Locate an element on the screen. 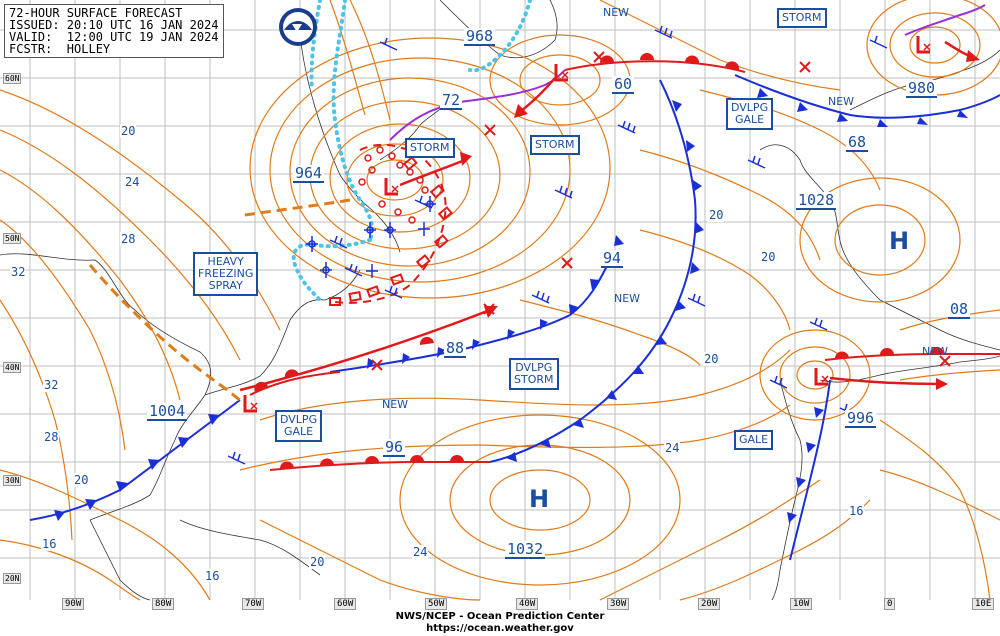 The image size is (1000, 636). lat-label-20n: 20N is located at coordinates (12, 578).